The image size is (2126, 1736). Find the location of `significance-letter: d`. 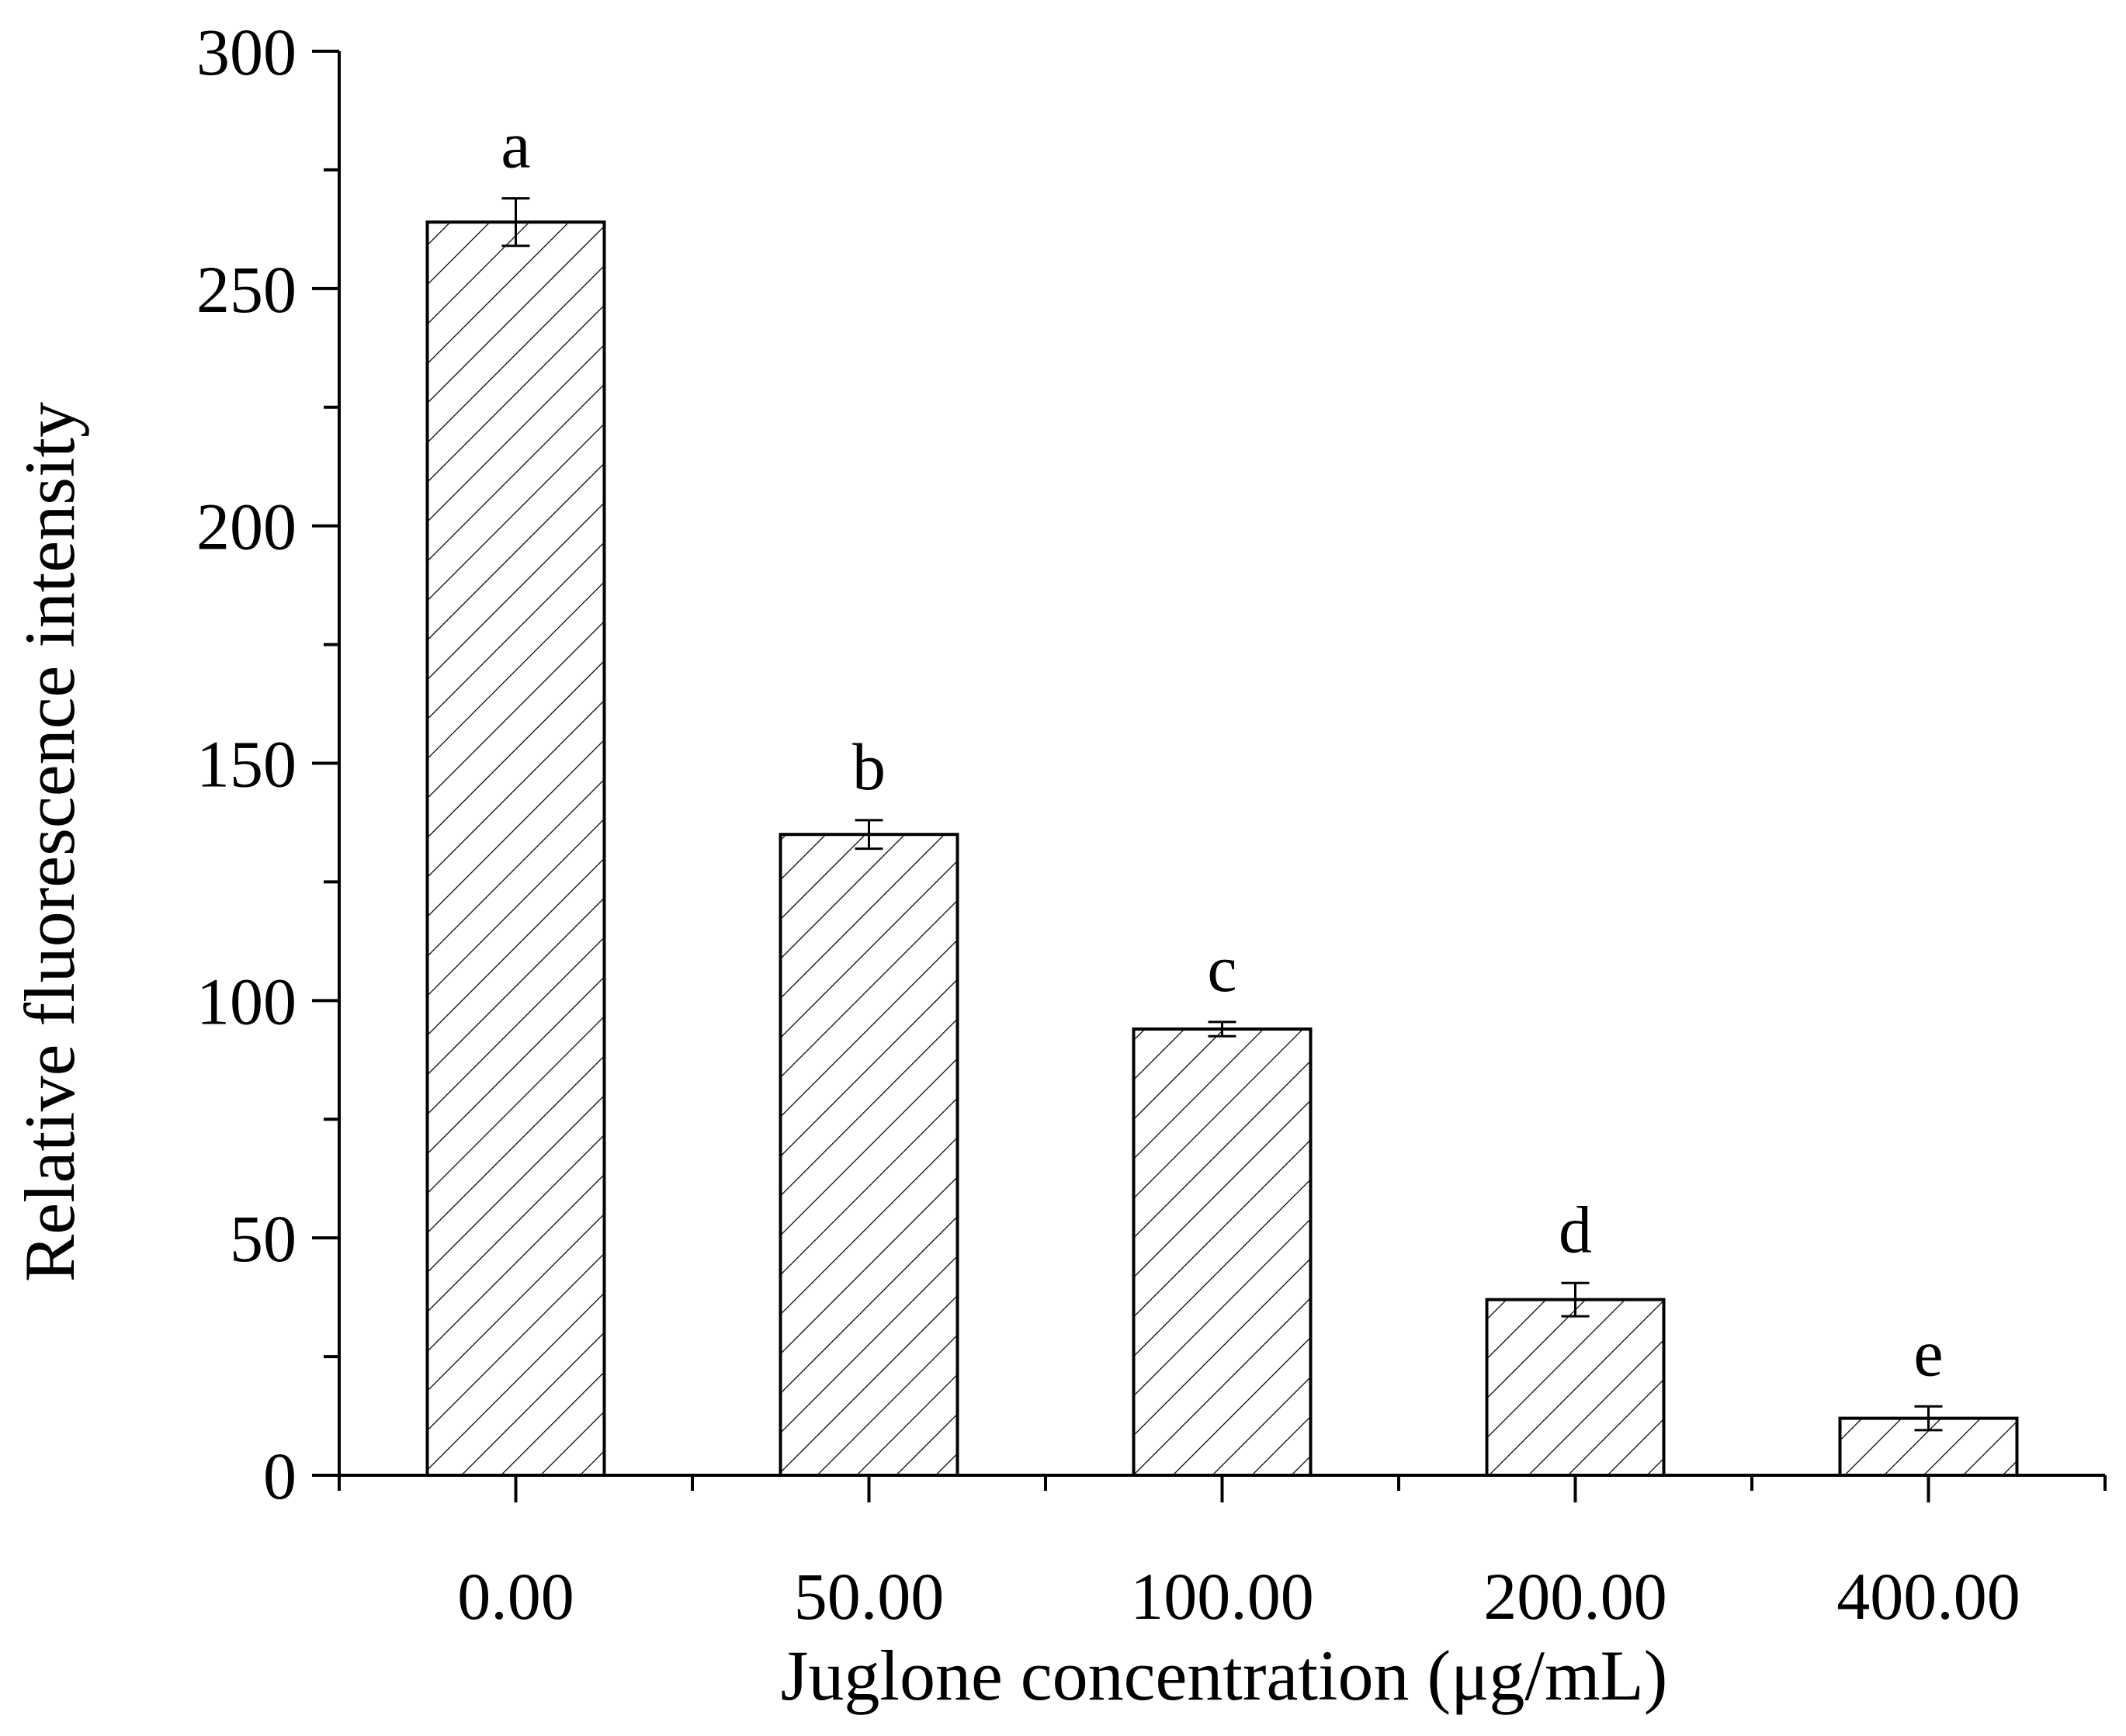

significance-letter: d is located at coordinates (1575, 1229).